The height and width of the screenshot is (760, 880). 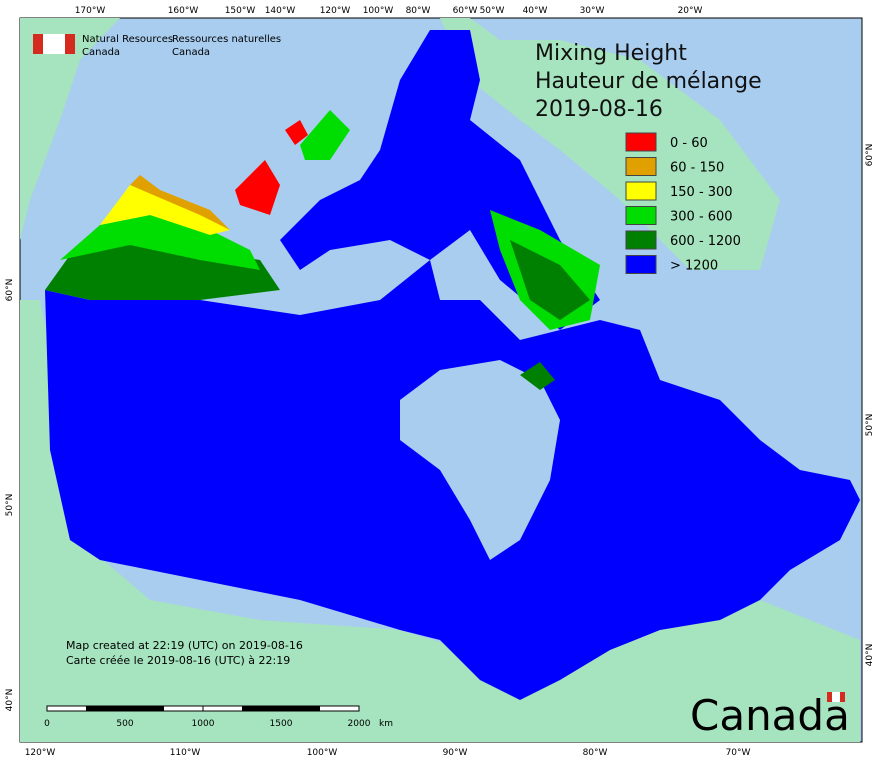 What do you see at coordinates (465, 11) in the screenshot?
I see `longitude-label: 60°W` at bounding box center [465, 11].